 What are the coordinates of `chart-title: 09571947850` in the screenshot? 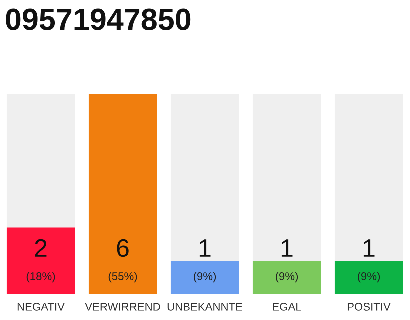 It's located at (98, 19).